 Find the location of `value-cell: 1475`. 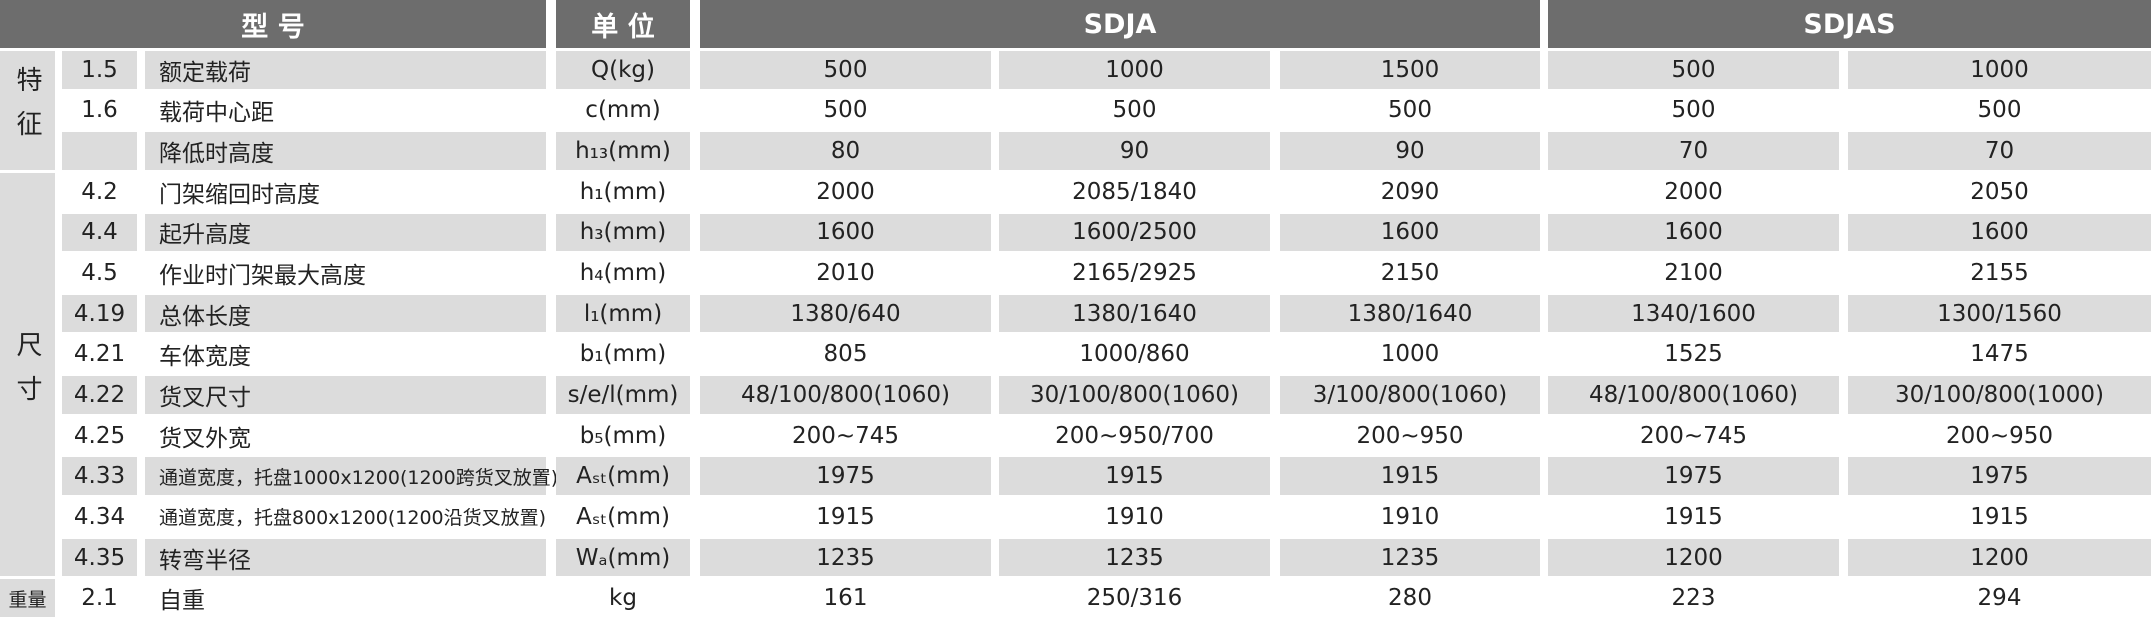

value-cell: 1475 is located at coordinates (1999, 354).